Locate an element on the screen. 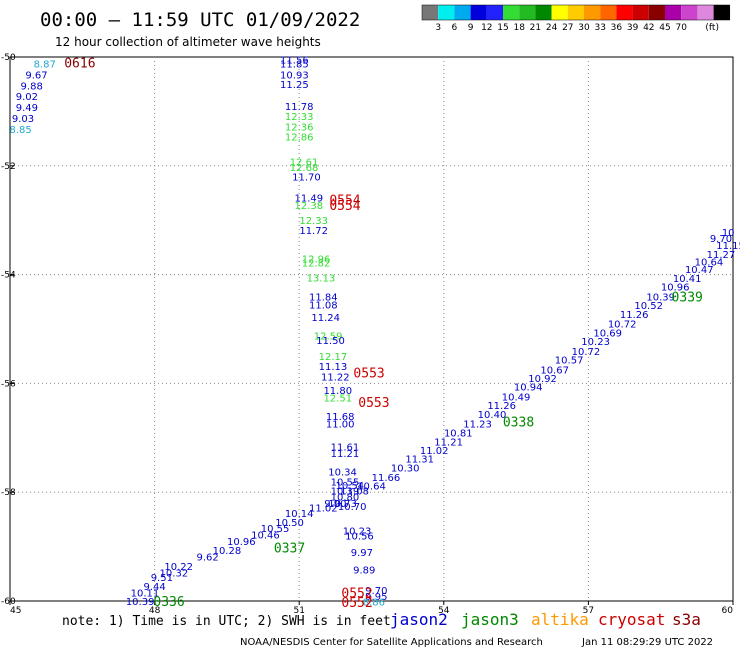 The width and height of the screenshot is (740, 650). swh-value-label: 10.14 is located at coordinates (299, 514).